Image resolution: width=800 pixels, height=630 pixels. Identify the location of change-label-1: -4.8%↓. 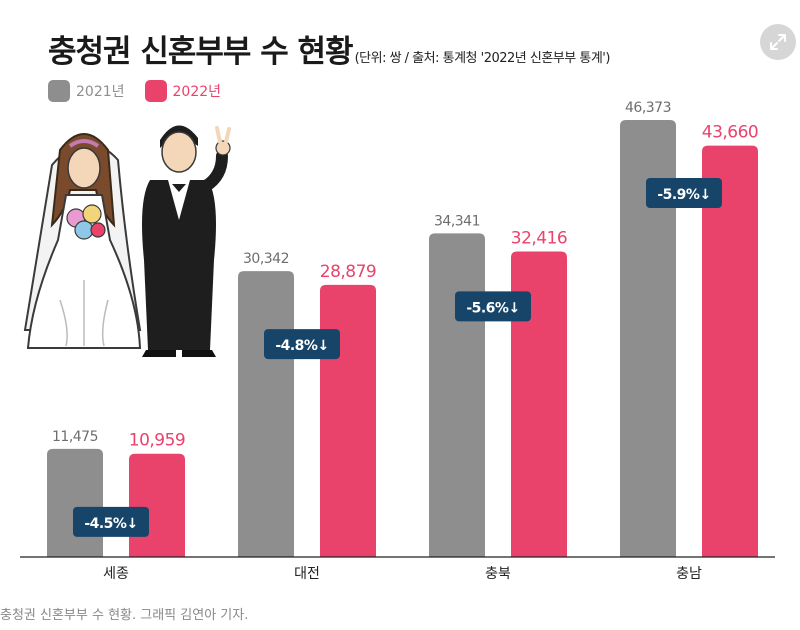
(301, 346).